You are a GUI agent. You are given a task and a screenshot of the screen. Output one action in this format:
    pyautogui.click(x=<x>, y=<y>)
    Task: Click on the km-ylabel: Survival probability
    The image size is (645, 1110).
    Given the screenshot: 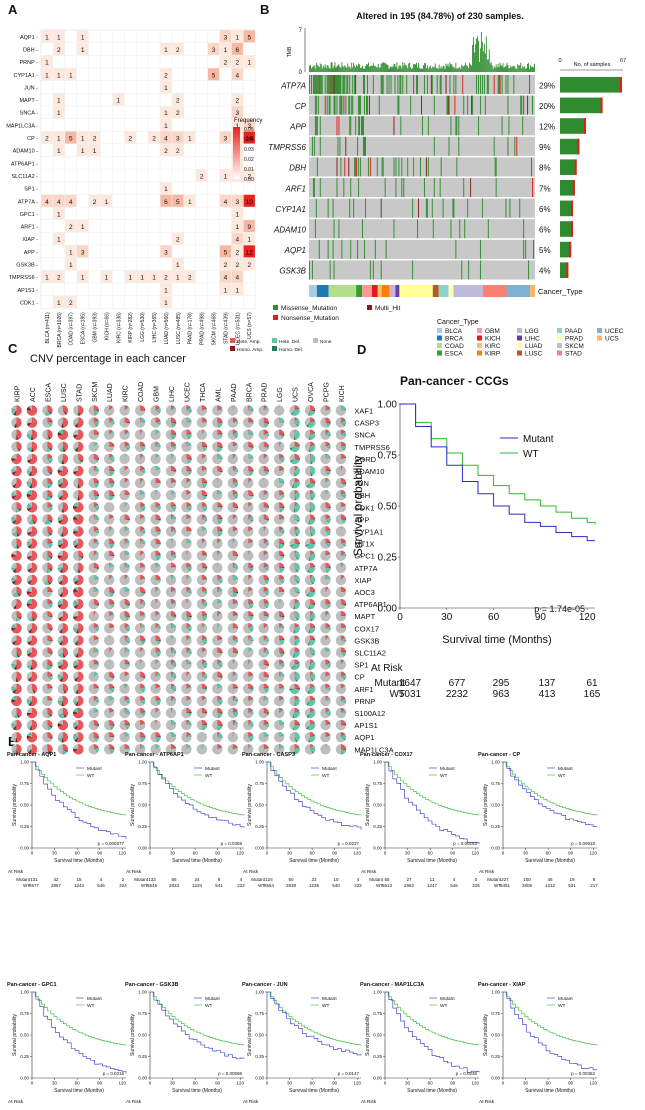 What is the action you would take?
    pyautogui.click(x=358, y=506)
    